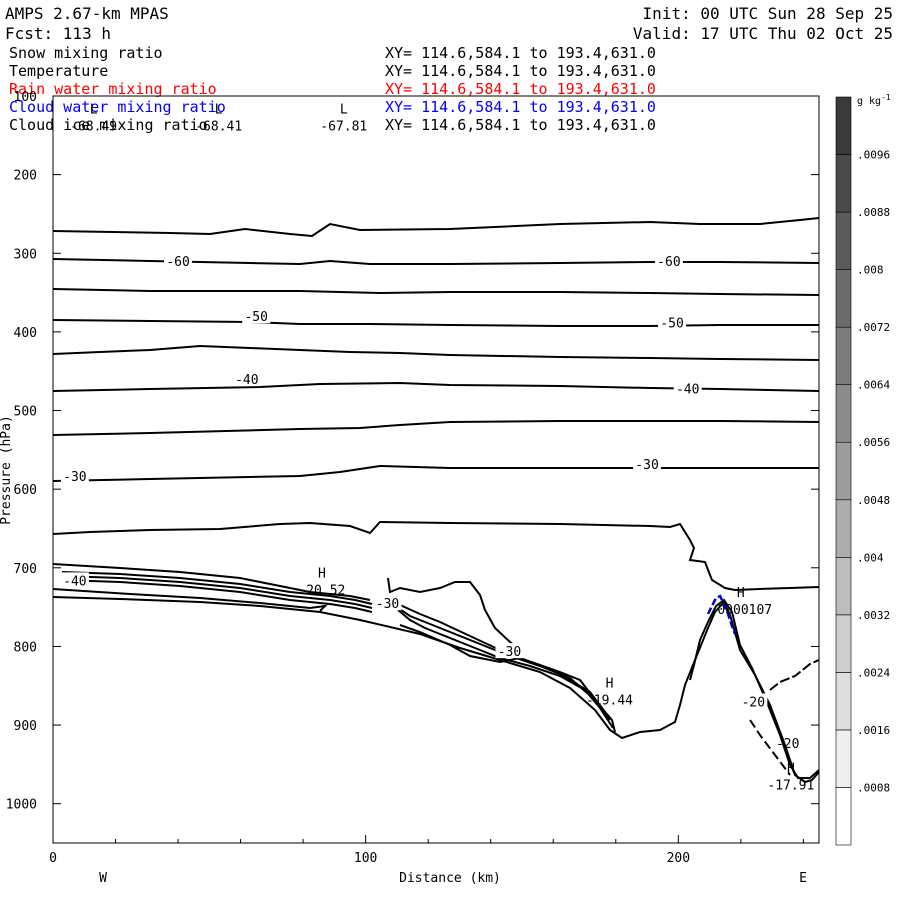 This screenshot has height=904, width=900. I want to click on field-label: Snow mixing ratio, so click(86, 53).